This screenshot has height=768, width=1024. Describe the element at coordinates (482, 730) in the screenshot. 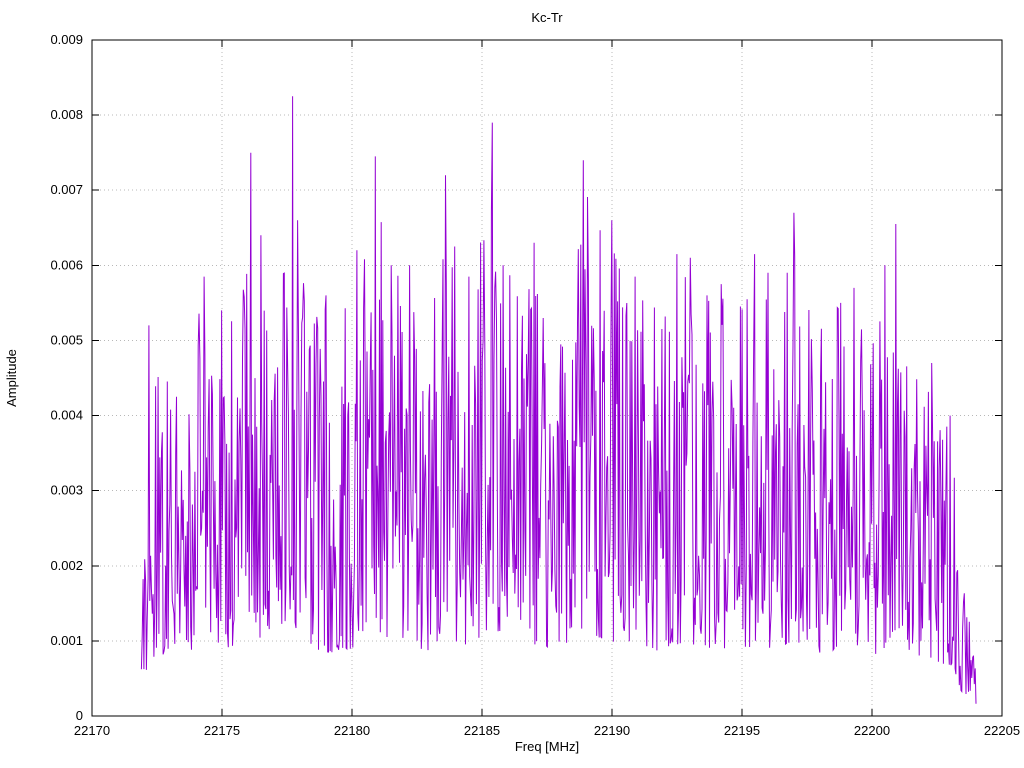

I see `x-tick-label: 22185` at that location.